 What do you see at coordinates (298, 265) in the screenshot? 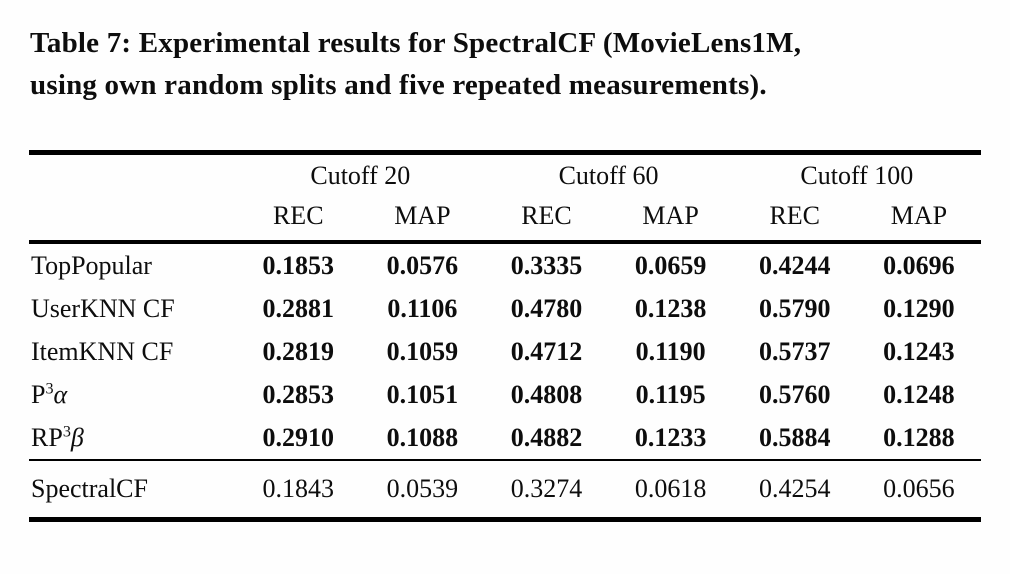
I see `metric-cell: 0.1853` at bounding box center [298, 265].